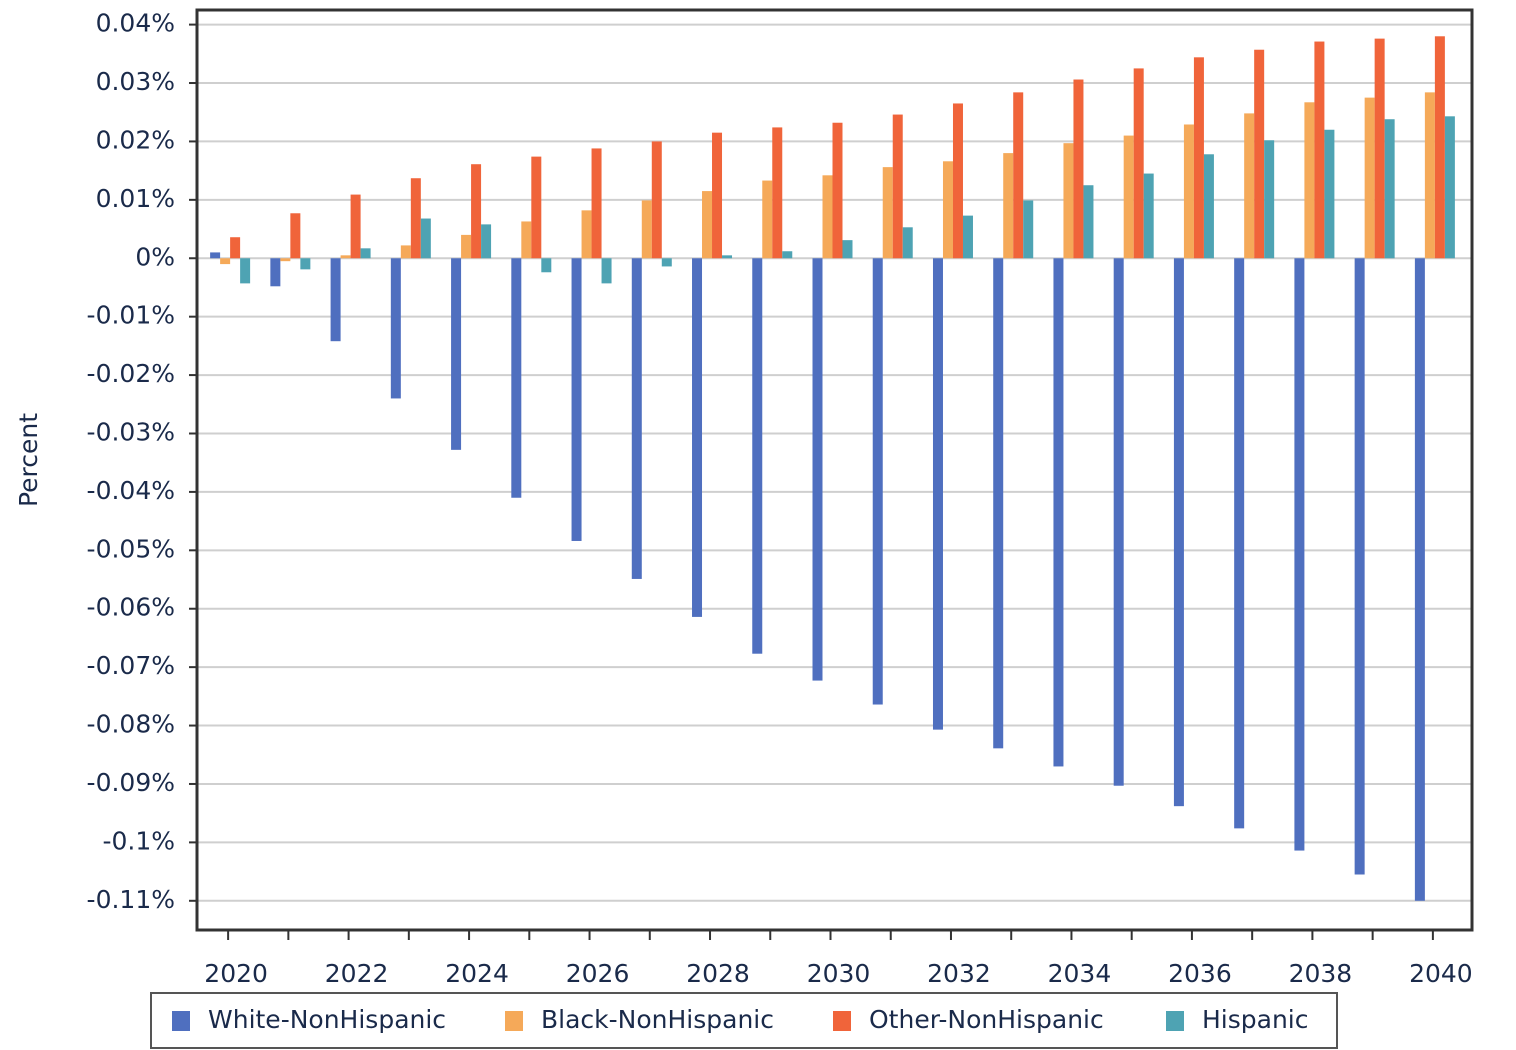 This screenshot has height=1050, width=1516. Describe the element at coordinates (131, 607) in the screenshot. I see `y-tick-label: -0.06%` at that location.